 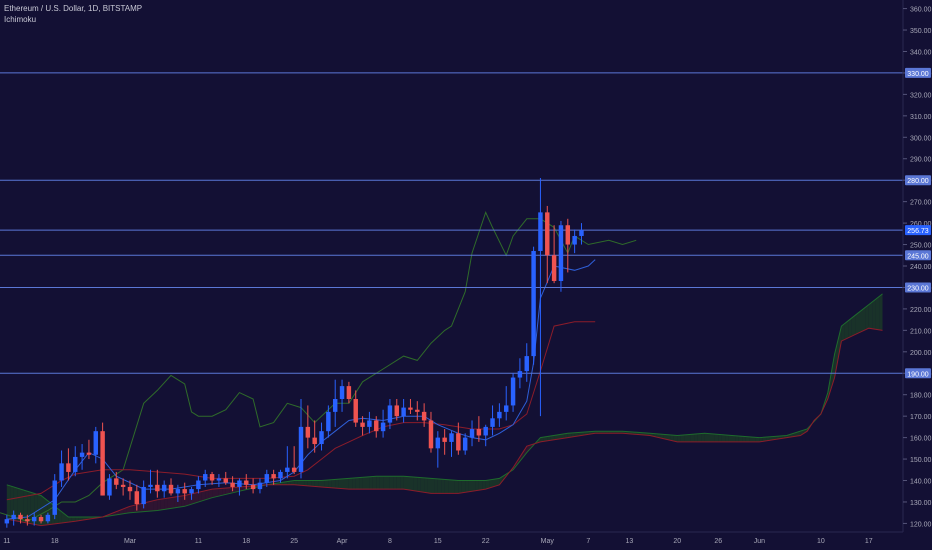 What do you see at coordinates (921, 310) in the screenshot?
I see `price-tick-label: 220.00` at bounding box center [921, 310].